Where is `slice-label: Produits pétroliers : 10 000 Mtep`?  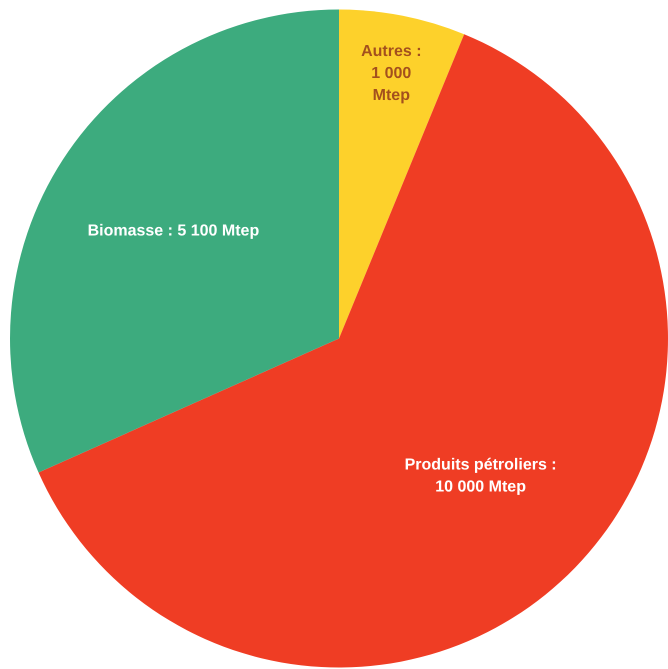 slice-label: Produits pétroliers : 10 000 Mtep is located at coordinates (480, 476).